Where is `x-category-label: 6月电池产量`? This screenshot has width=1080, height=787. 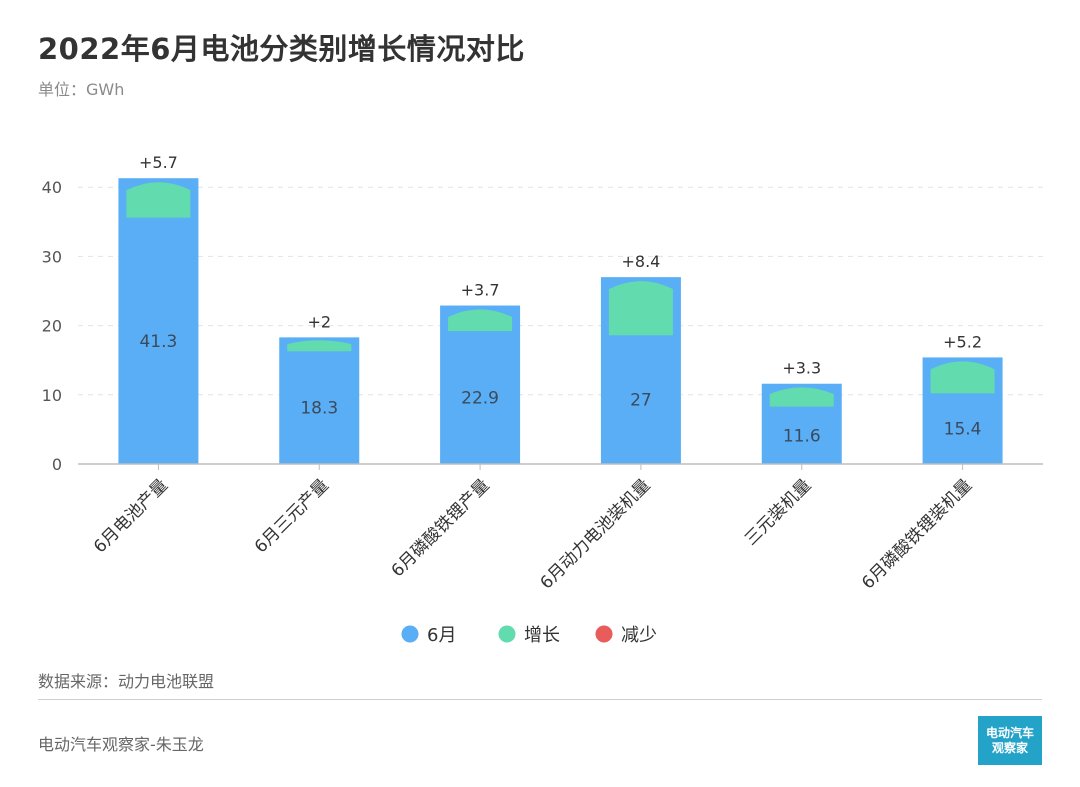 x-category-label: 6月电池产量 is located at coordinates (131, 516).